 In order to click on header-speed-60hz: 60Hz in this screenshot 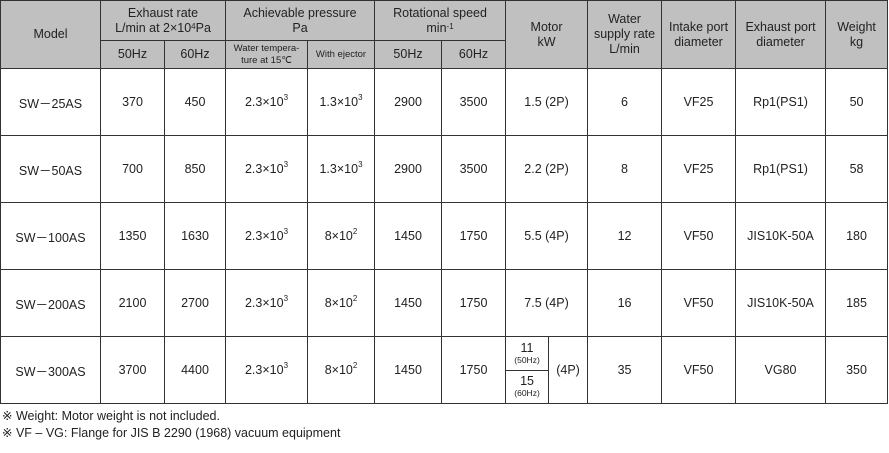, I will do `click(474, 54)`.